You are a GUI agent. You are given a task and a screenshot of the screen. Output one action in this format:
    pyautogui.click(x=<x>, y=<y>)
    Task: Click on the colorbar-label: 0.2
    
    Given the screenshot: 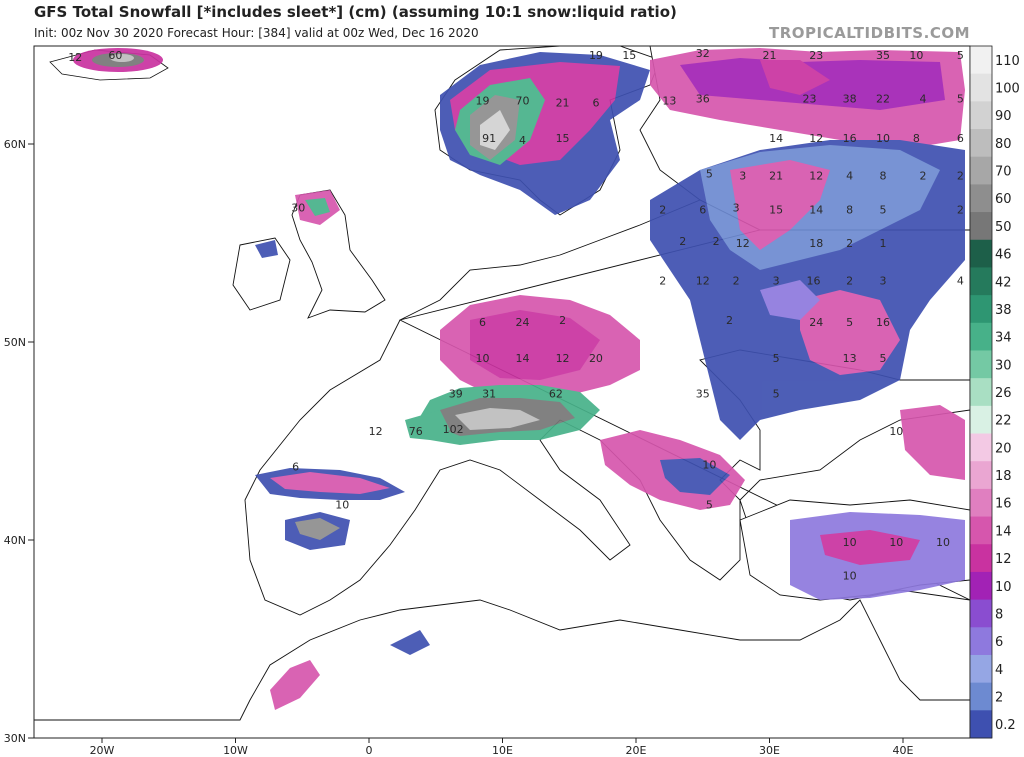 What is the action you would take?
    pyautogui.click(x=1005, y=725)
    